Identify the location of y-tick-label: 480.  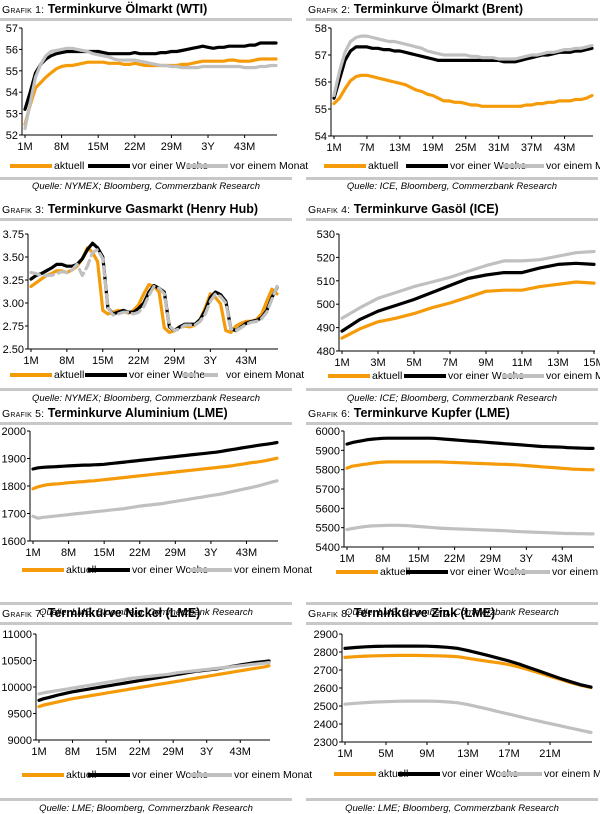
(326, 352).